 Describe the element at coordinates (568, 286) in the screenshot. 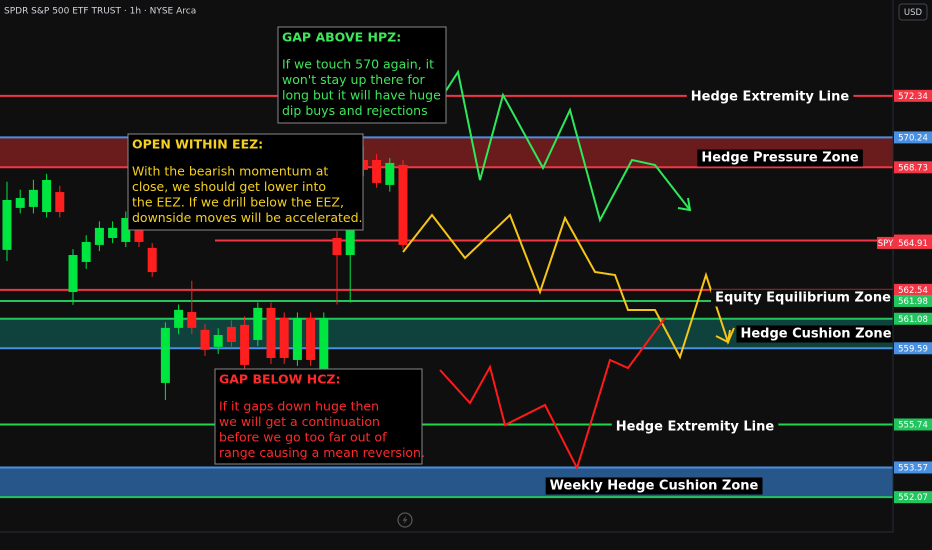

I see `yellow-projection` at that location.